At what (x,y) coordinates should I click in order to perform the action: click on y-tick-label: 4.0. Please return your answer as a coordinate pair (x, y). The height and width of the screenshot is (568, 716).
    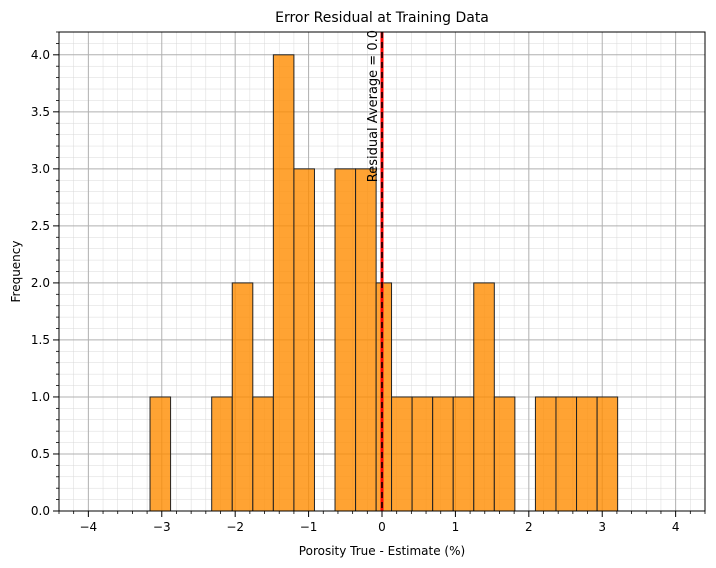
    Looking at the image, I should click on (40, 55).